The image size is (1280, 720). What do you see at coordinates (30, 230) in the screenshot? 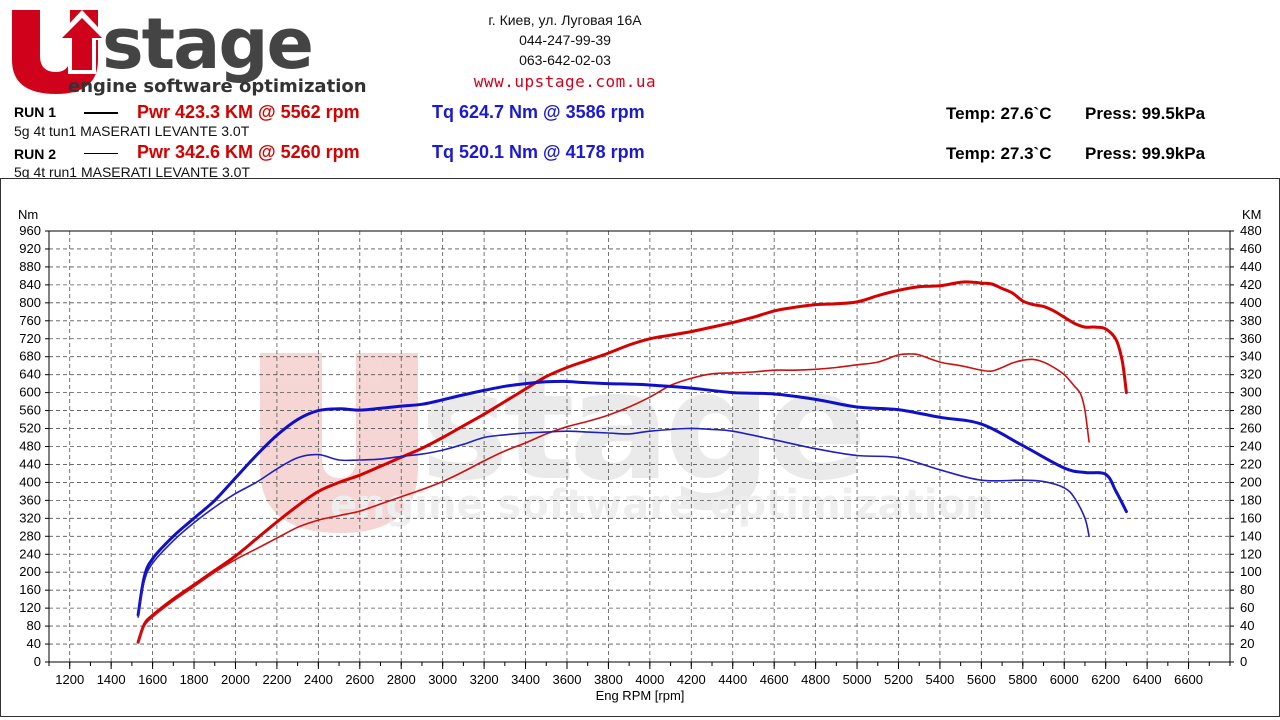
I see `y-tick-label: 960` at bounding box center [30, 230].